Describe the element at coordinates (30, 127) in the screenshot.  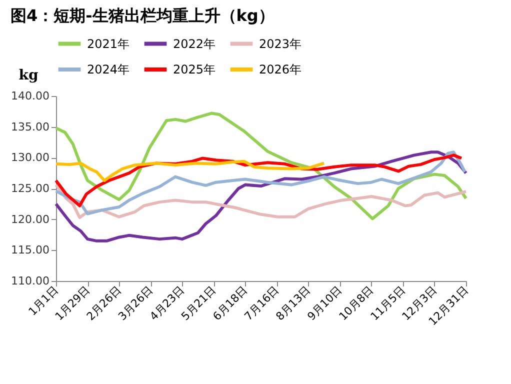
I see `y-tick-label: 135.00` at that location.